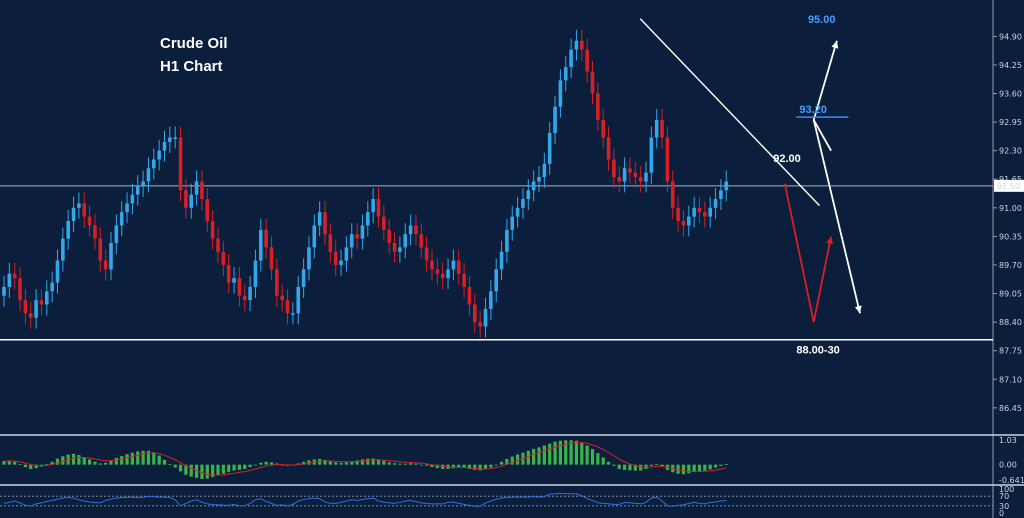 The width and height of the screenshot is (1024, 518). I want to click on resistance-trendline, so click(730, 112).